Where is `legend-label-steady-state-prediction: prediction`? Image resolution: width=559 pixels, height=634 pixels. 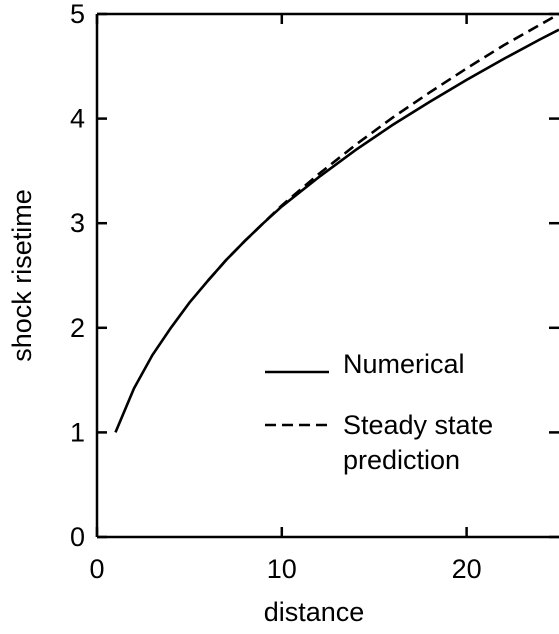
legend-label-steady-state-prediction: prediction is located at coordinates (401, 460).